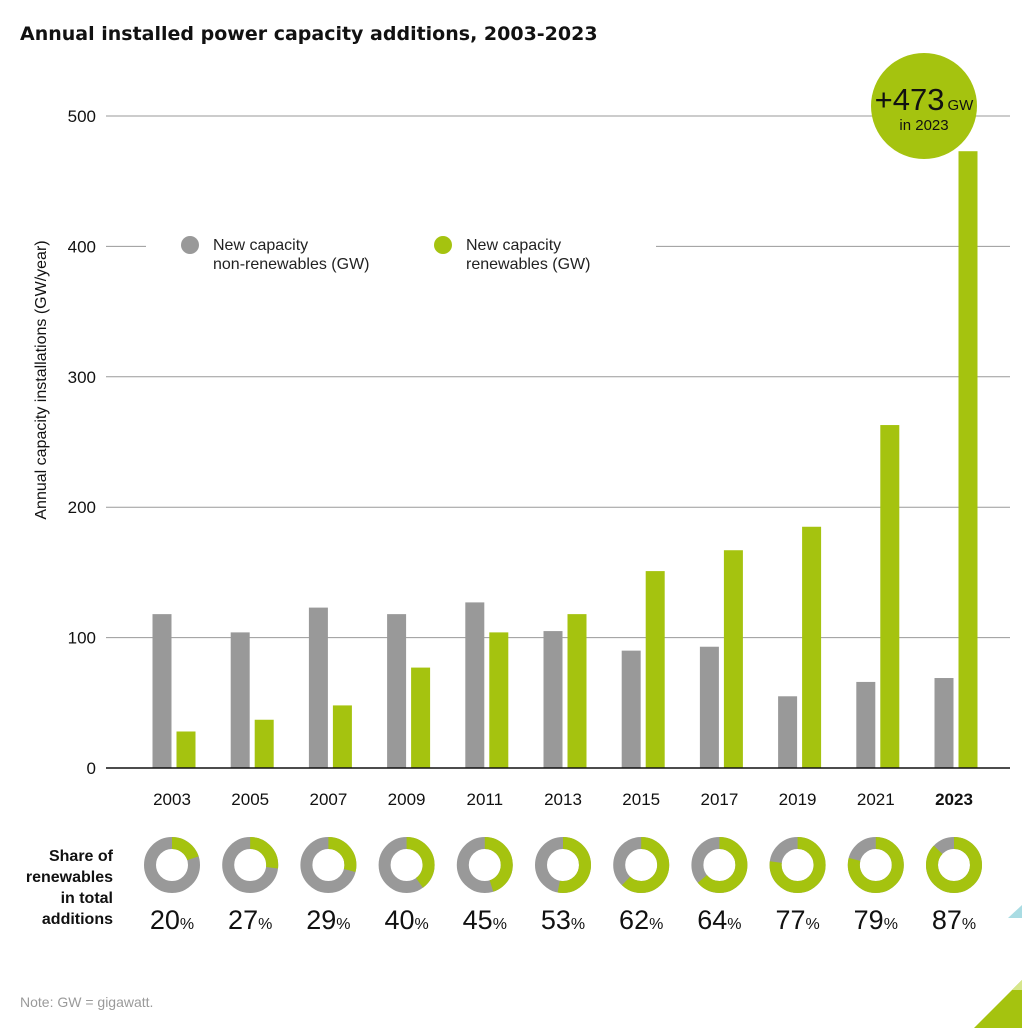 The width and height of the screenshot is (1022, 1028). What do you see at coordinates (407, 799) in the screenshot?
I see `x-tick-label: 2009` at bounding box center [407, 799].